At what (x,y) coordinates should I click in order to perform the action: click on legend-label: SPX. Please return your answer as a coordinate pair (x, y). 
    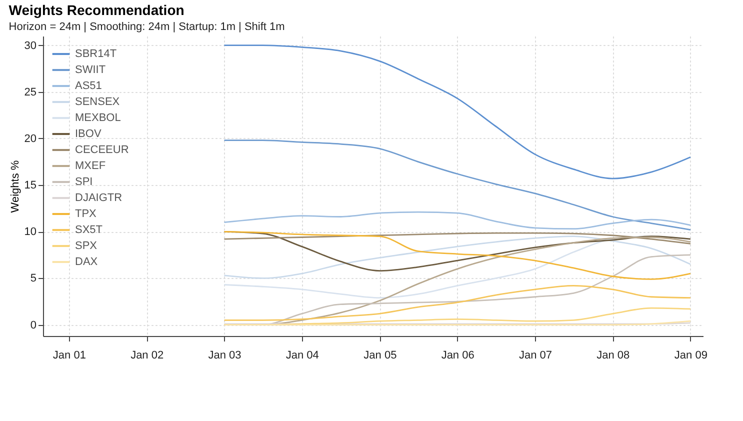
    Looking at the image, I should click on (86, 246).